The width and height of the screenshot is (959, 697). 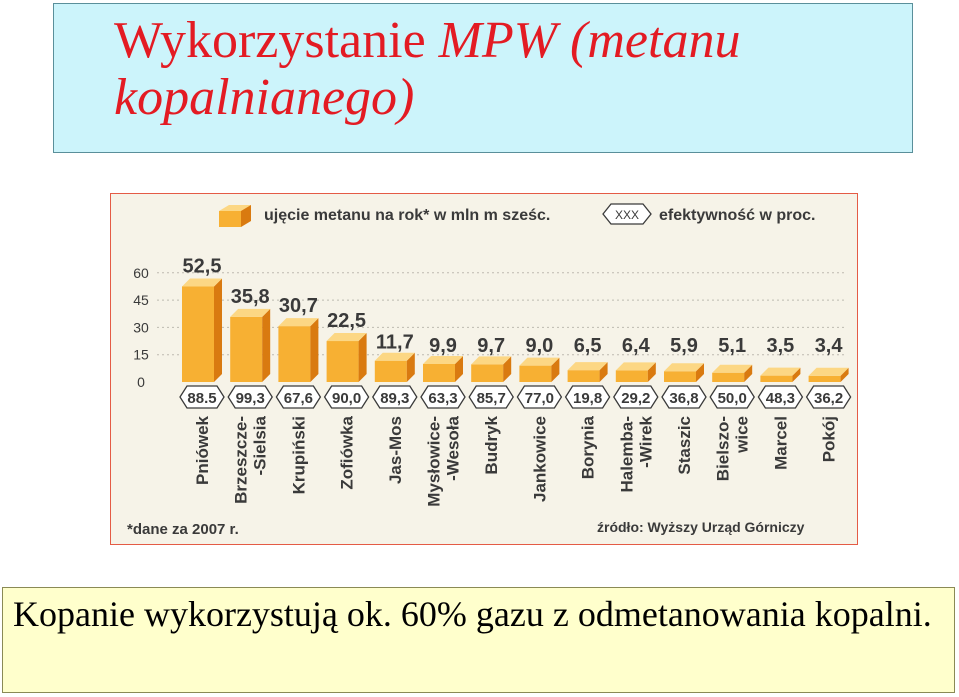 I want to click on efficiency-label: 99,3, so click(x=250, y=398).